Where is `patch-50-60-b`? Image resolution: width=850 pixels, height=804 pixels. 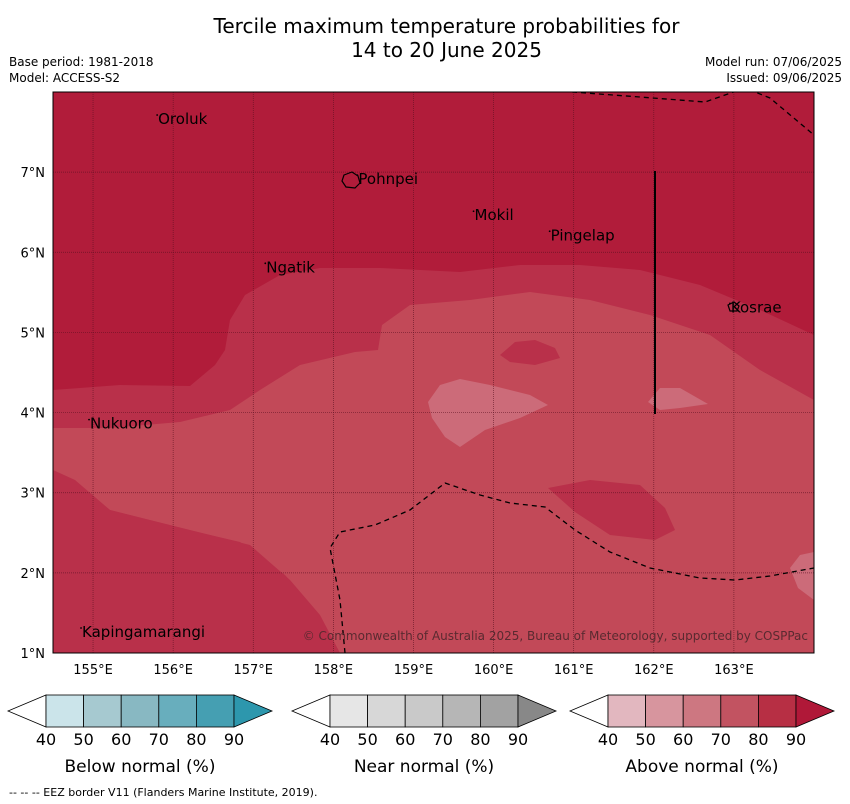 patch-50-60-b is located at coordinates (678, 399).